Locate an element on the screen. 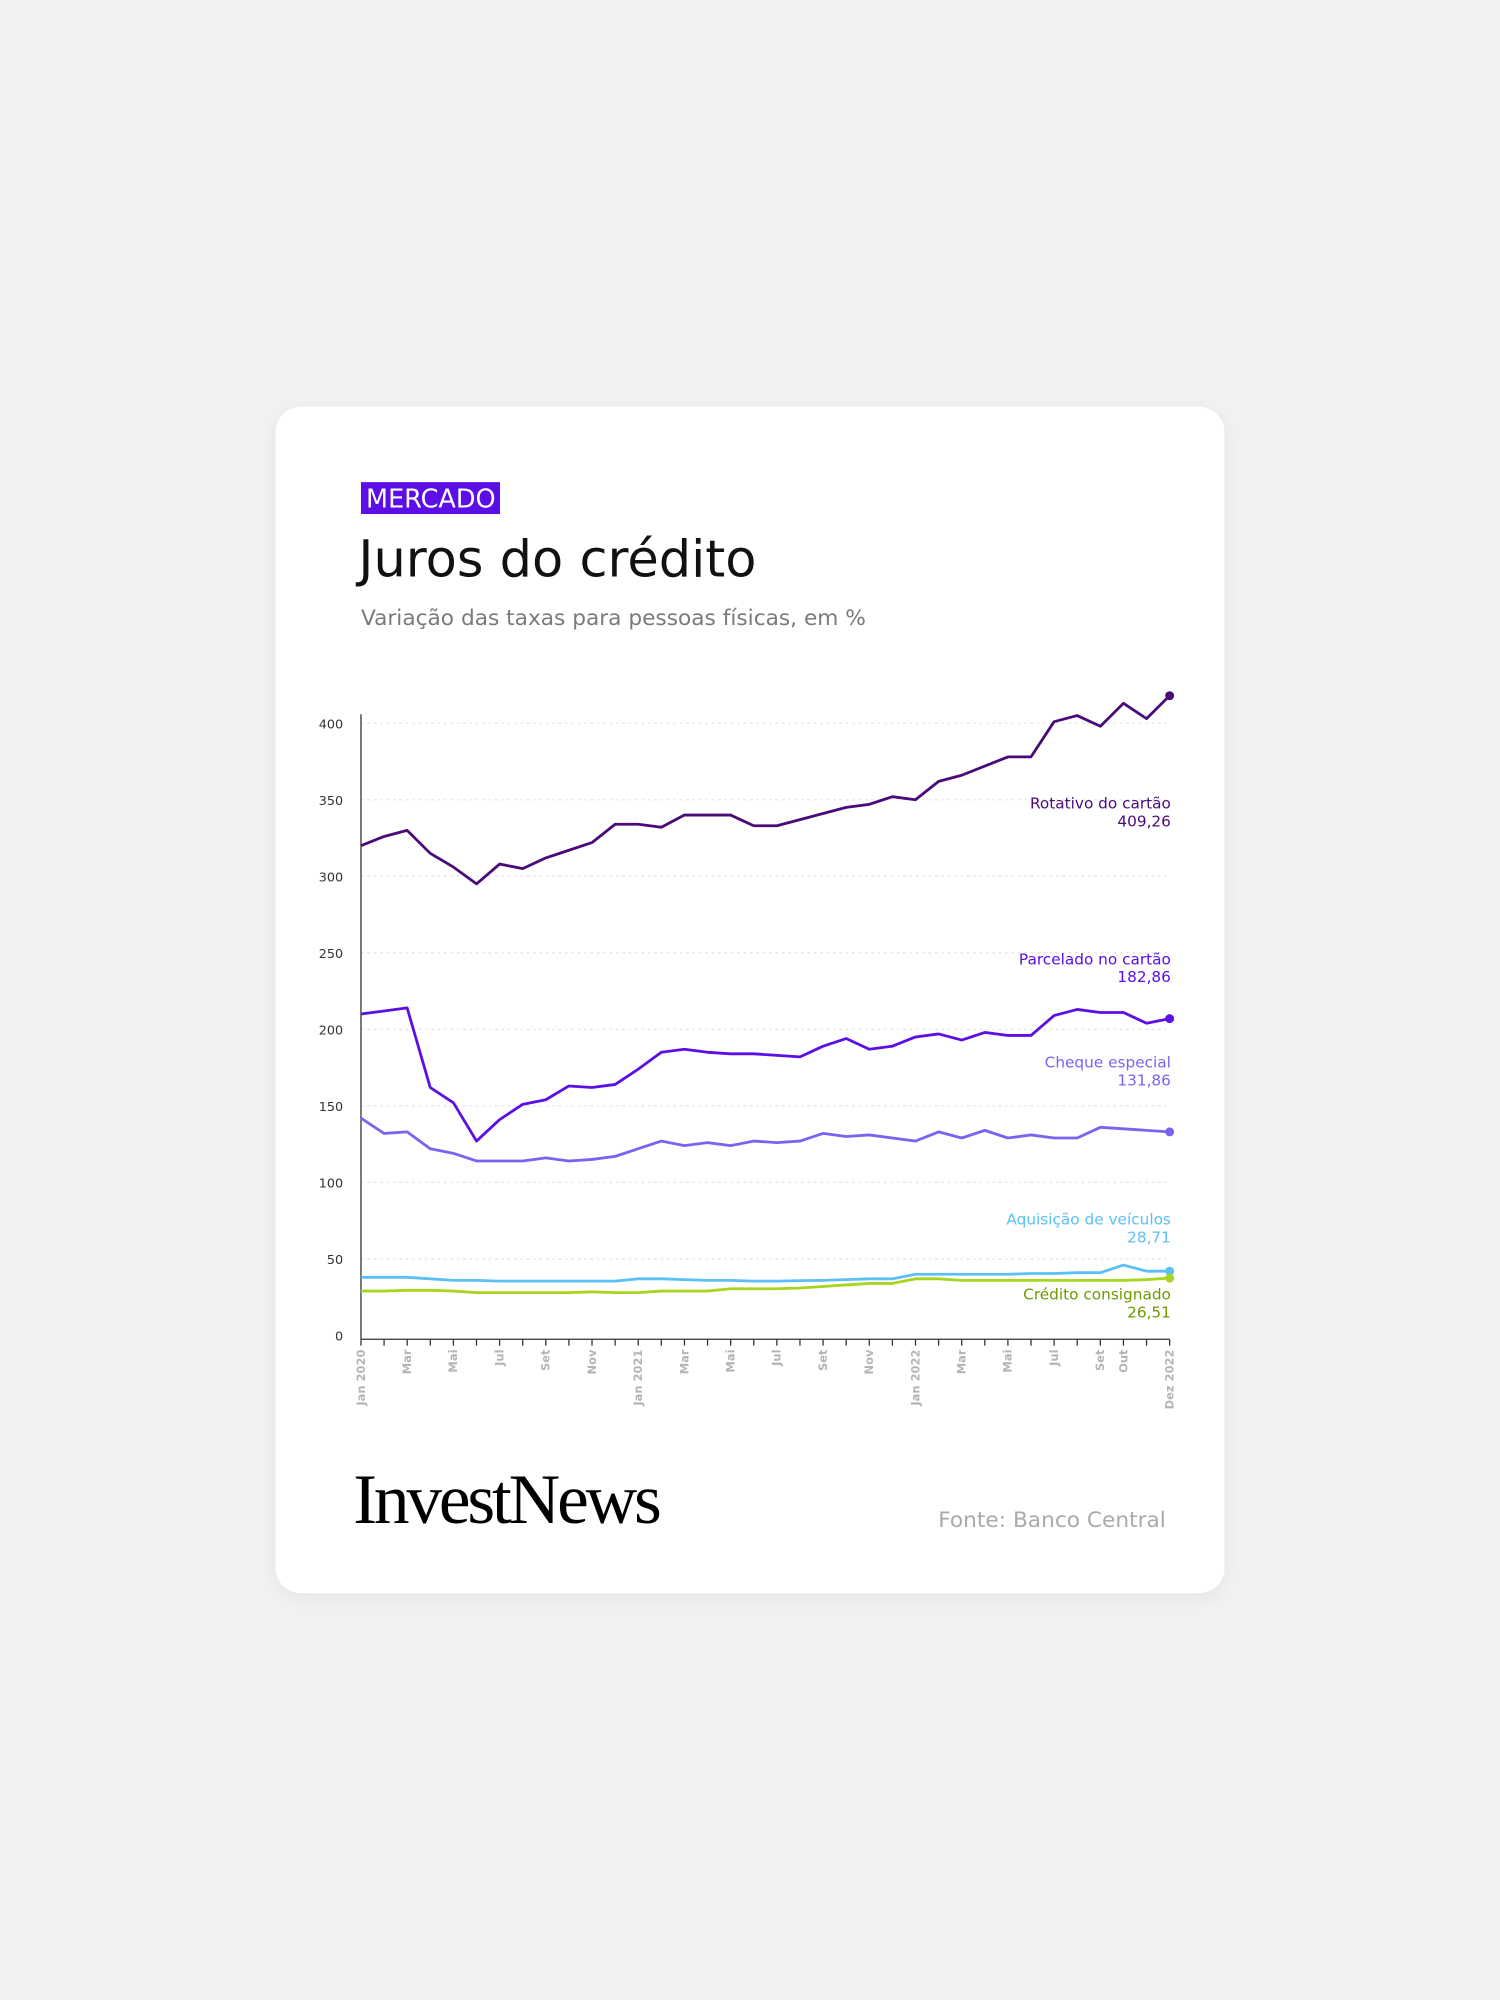  y-tick-label: 350 is located at coordinates (331, 801).